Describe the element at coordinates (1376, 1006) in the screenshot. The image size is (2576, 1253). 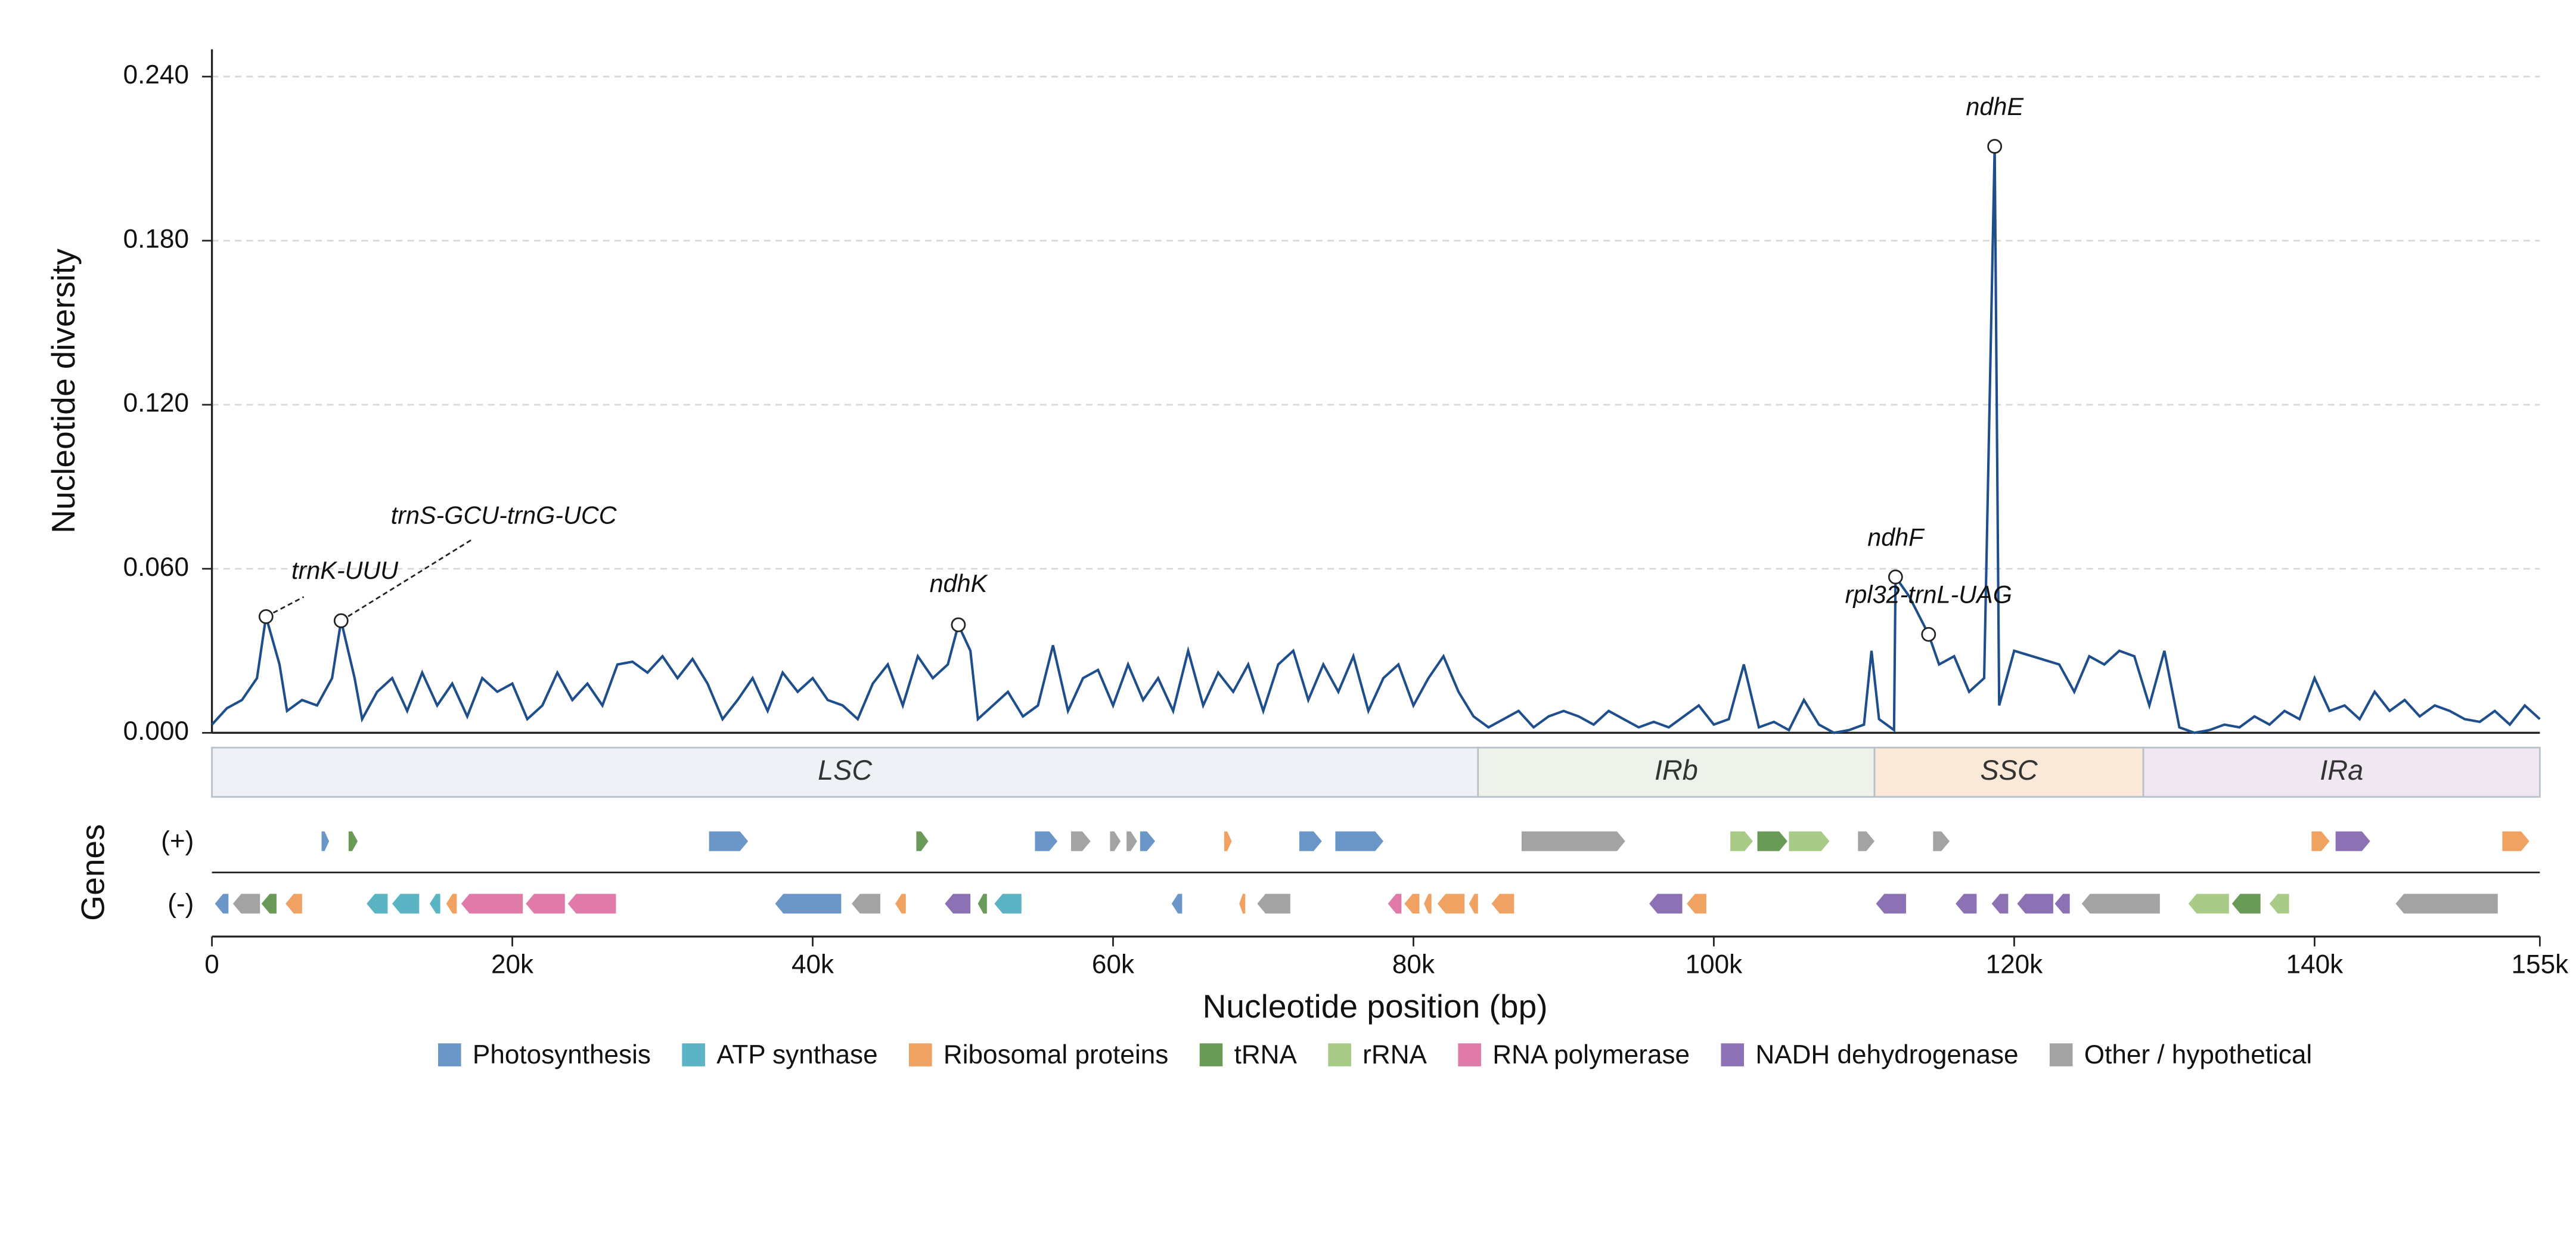
I see `x-axis-label: Nucleotide position (bp)` at that location.